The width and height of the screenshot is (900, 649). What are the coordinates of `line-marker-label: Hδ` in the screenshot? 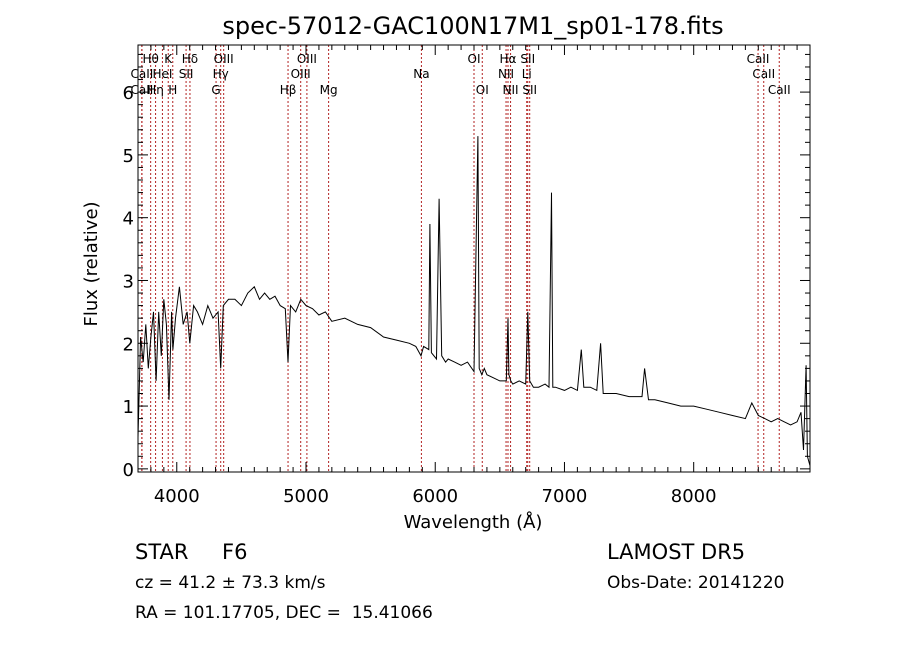 It's located at (190, 59).